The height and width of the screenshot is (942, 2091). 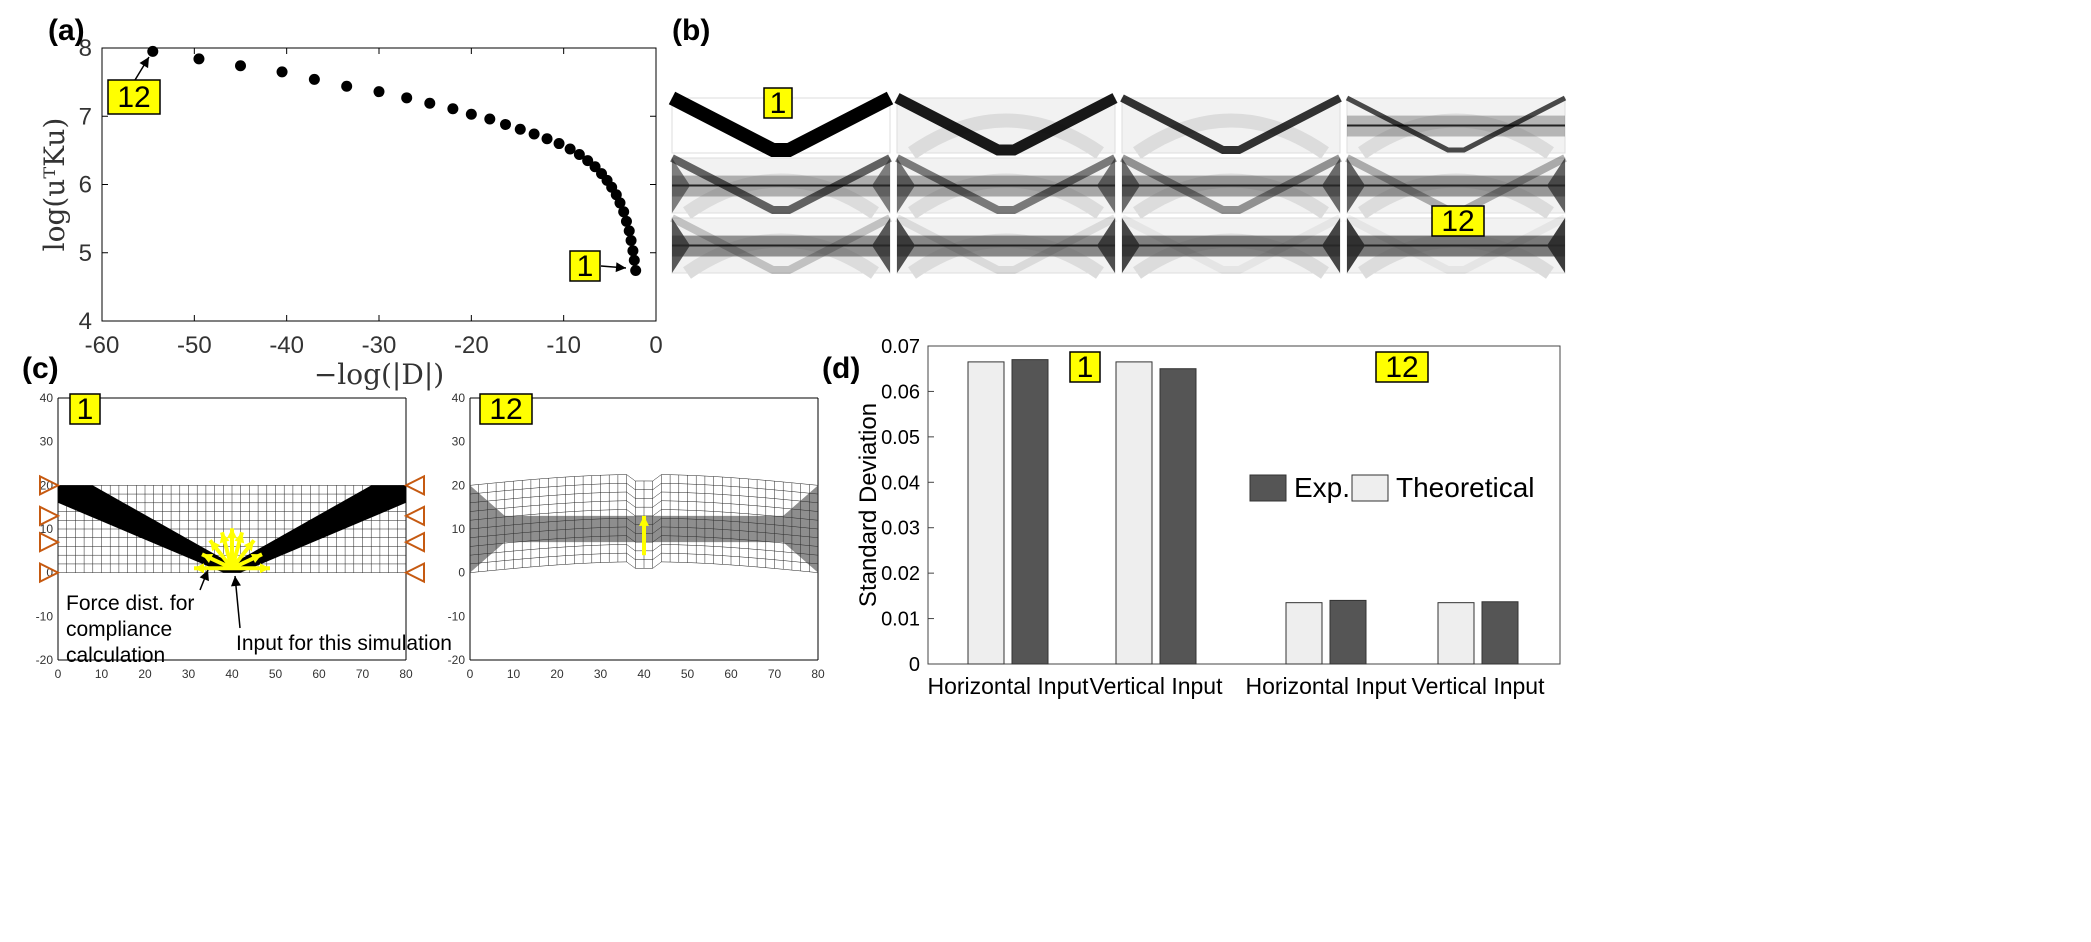 I want to click on y-tick-label: 0.01, so click(x=900, y=620).